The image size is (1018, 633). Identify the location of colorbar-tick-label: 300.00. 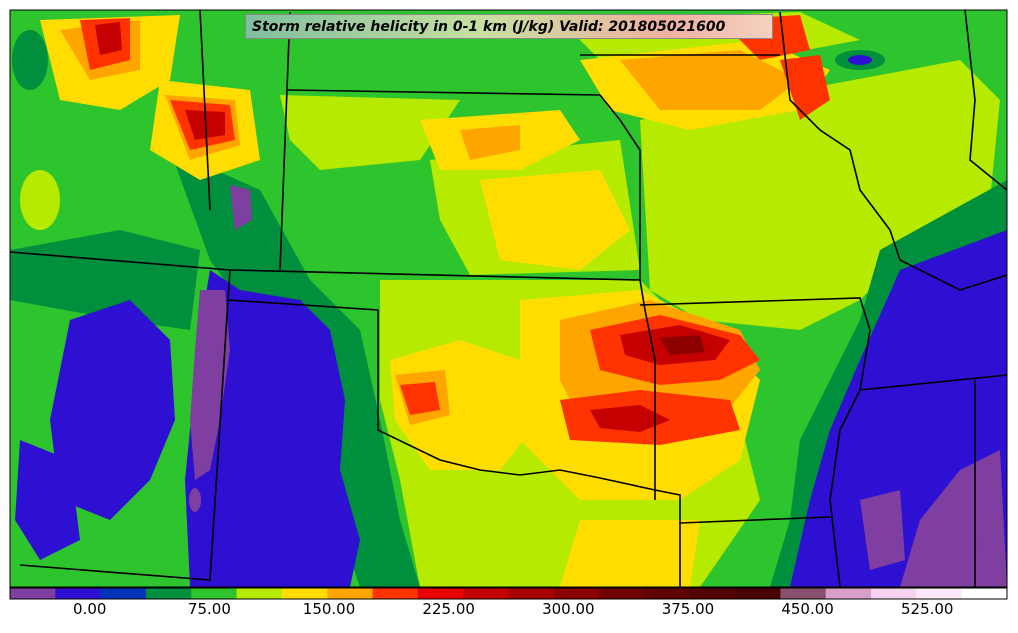
(568, 609).